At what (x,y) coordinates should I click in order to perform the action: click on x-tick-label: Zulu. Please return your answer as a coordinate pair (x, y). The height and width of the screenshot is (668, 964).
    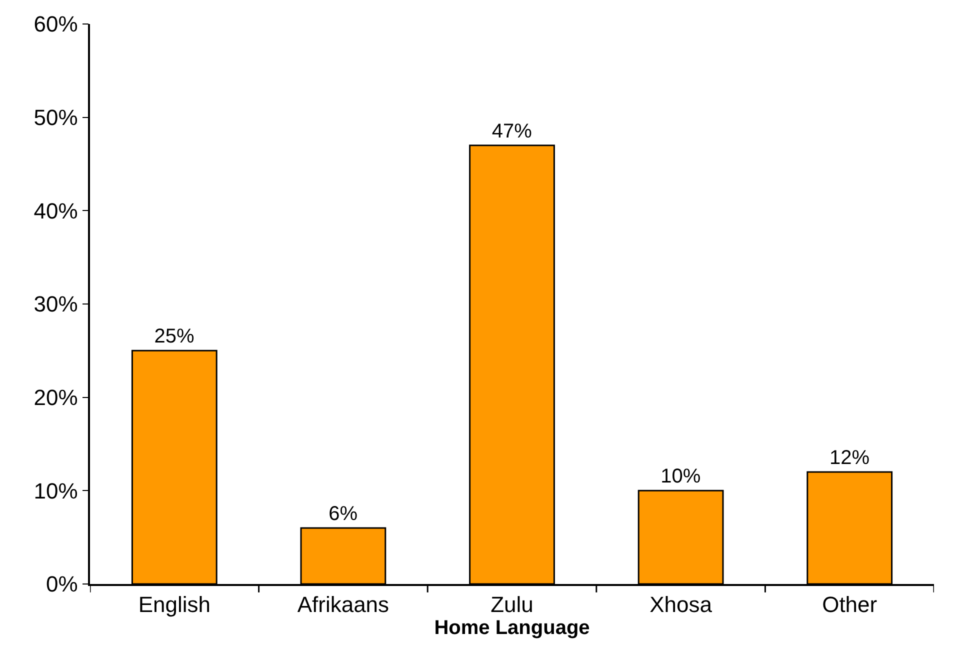
    Looking at the image, I should click on (512, 605).